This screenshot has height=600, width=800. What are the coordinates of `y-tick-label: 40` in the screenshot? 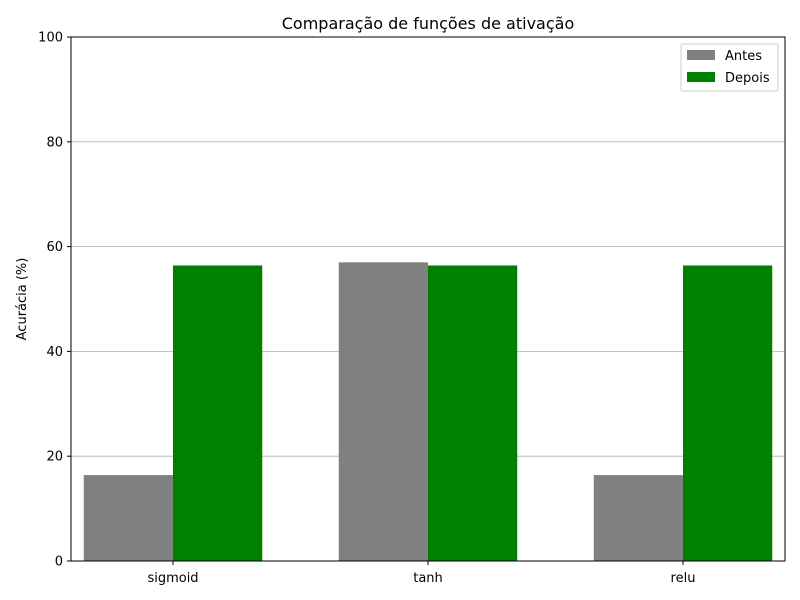 It's located at (54, 352).